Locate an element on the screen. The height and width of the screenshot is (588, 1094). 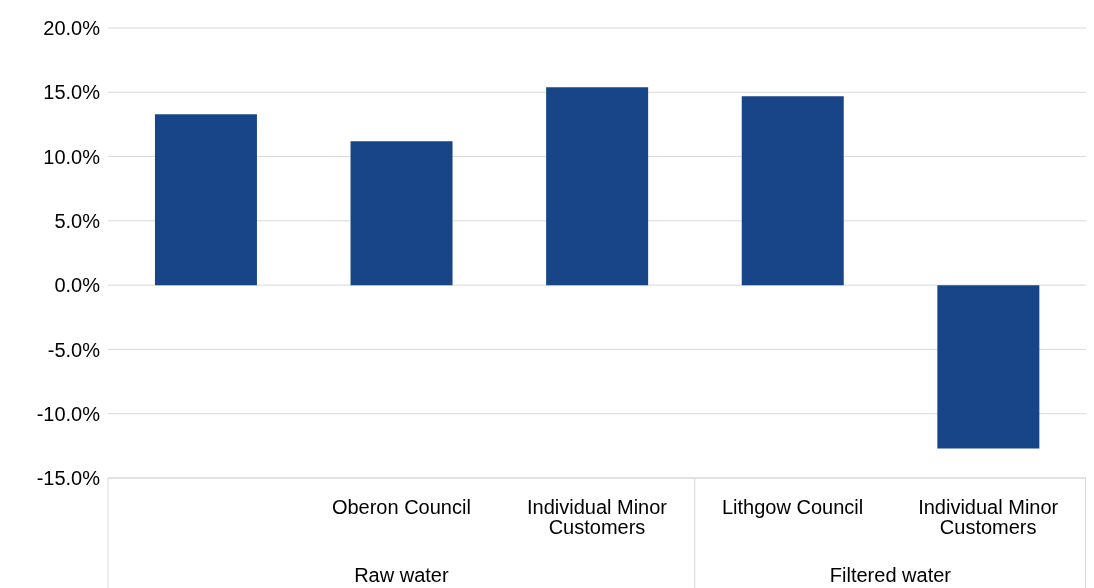
y-tick-label: -15.0% is located at coordinates (68, 478).